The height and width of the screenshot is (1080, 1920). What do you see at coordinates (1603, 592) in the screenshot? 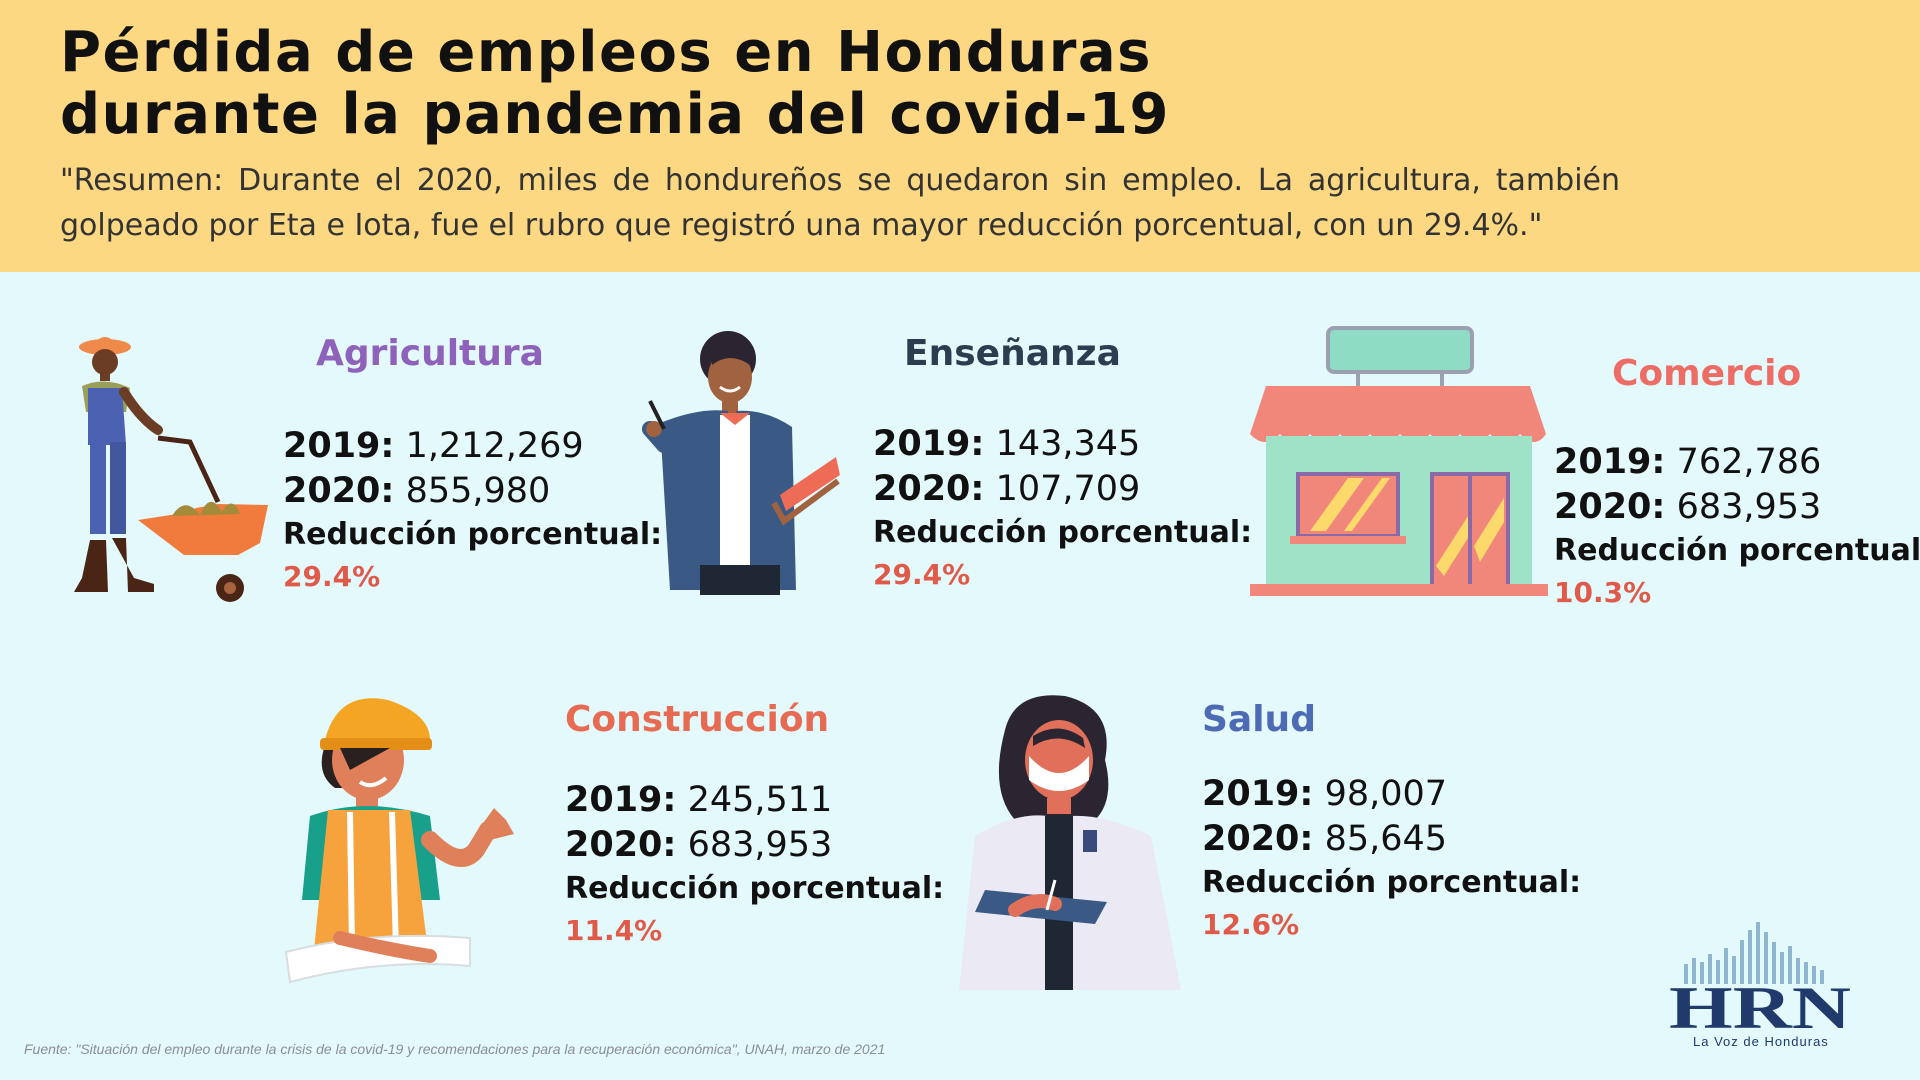
I see `reduction-value: 10.3%` at bounding box center [1603, 592].